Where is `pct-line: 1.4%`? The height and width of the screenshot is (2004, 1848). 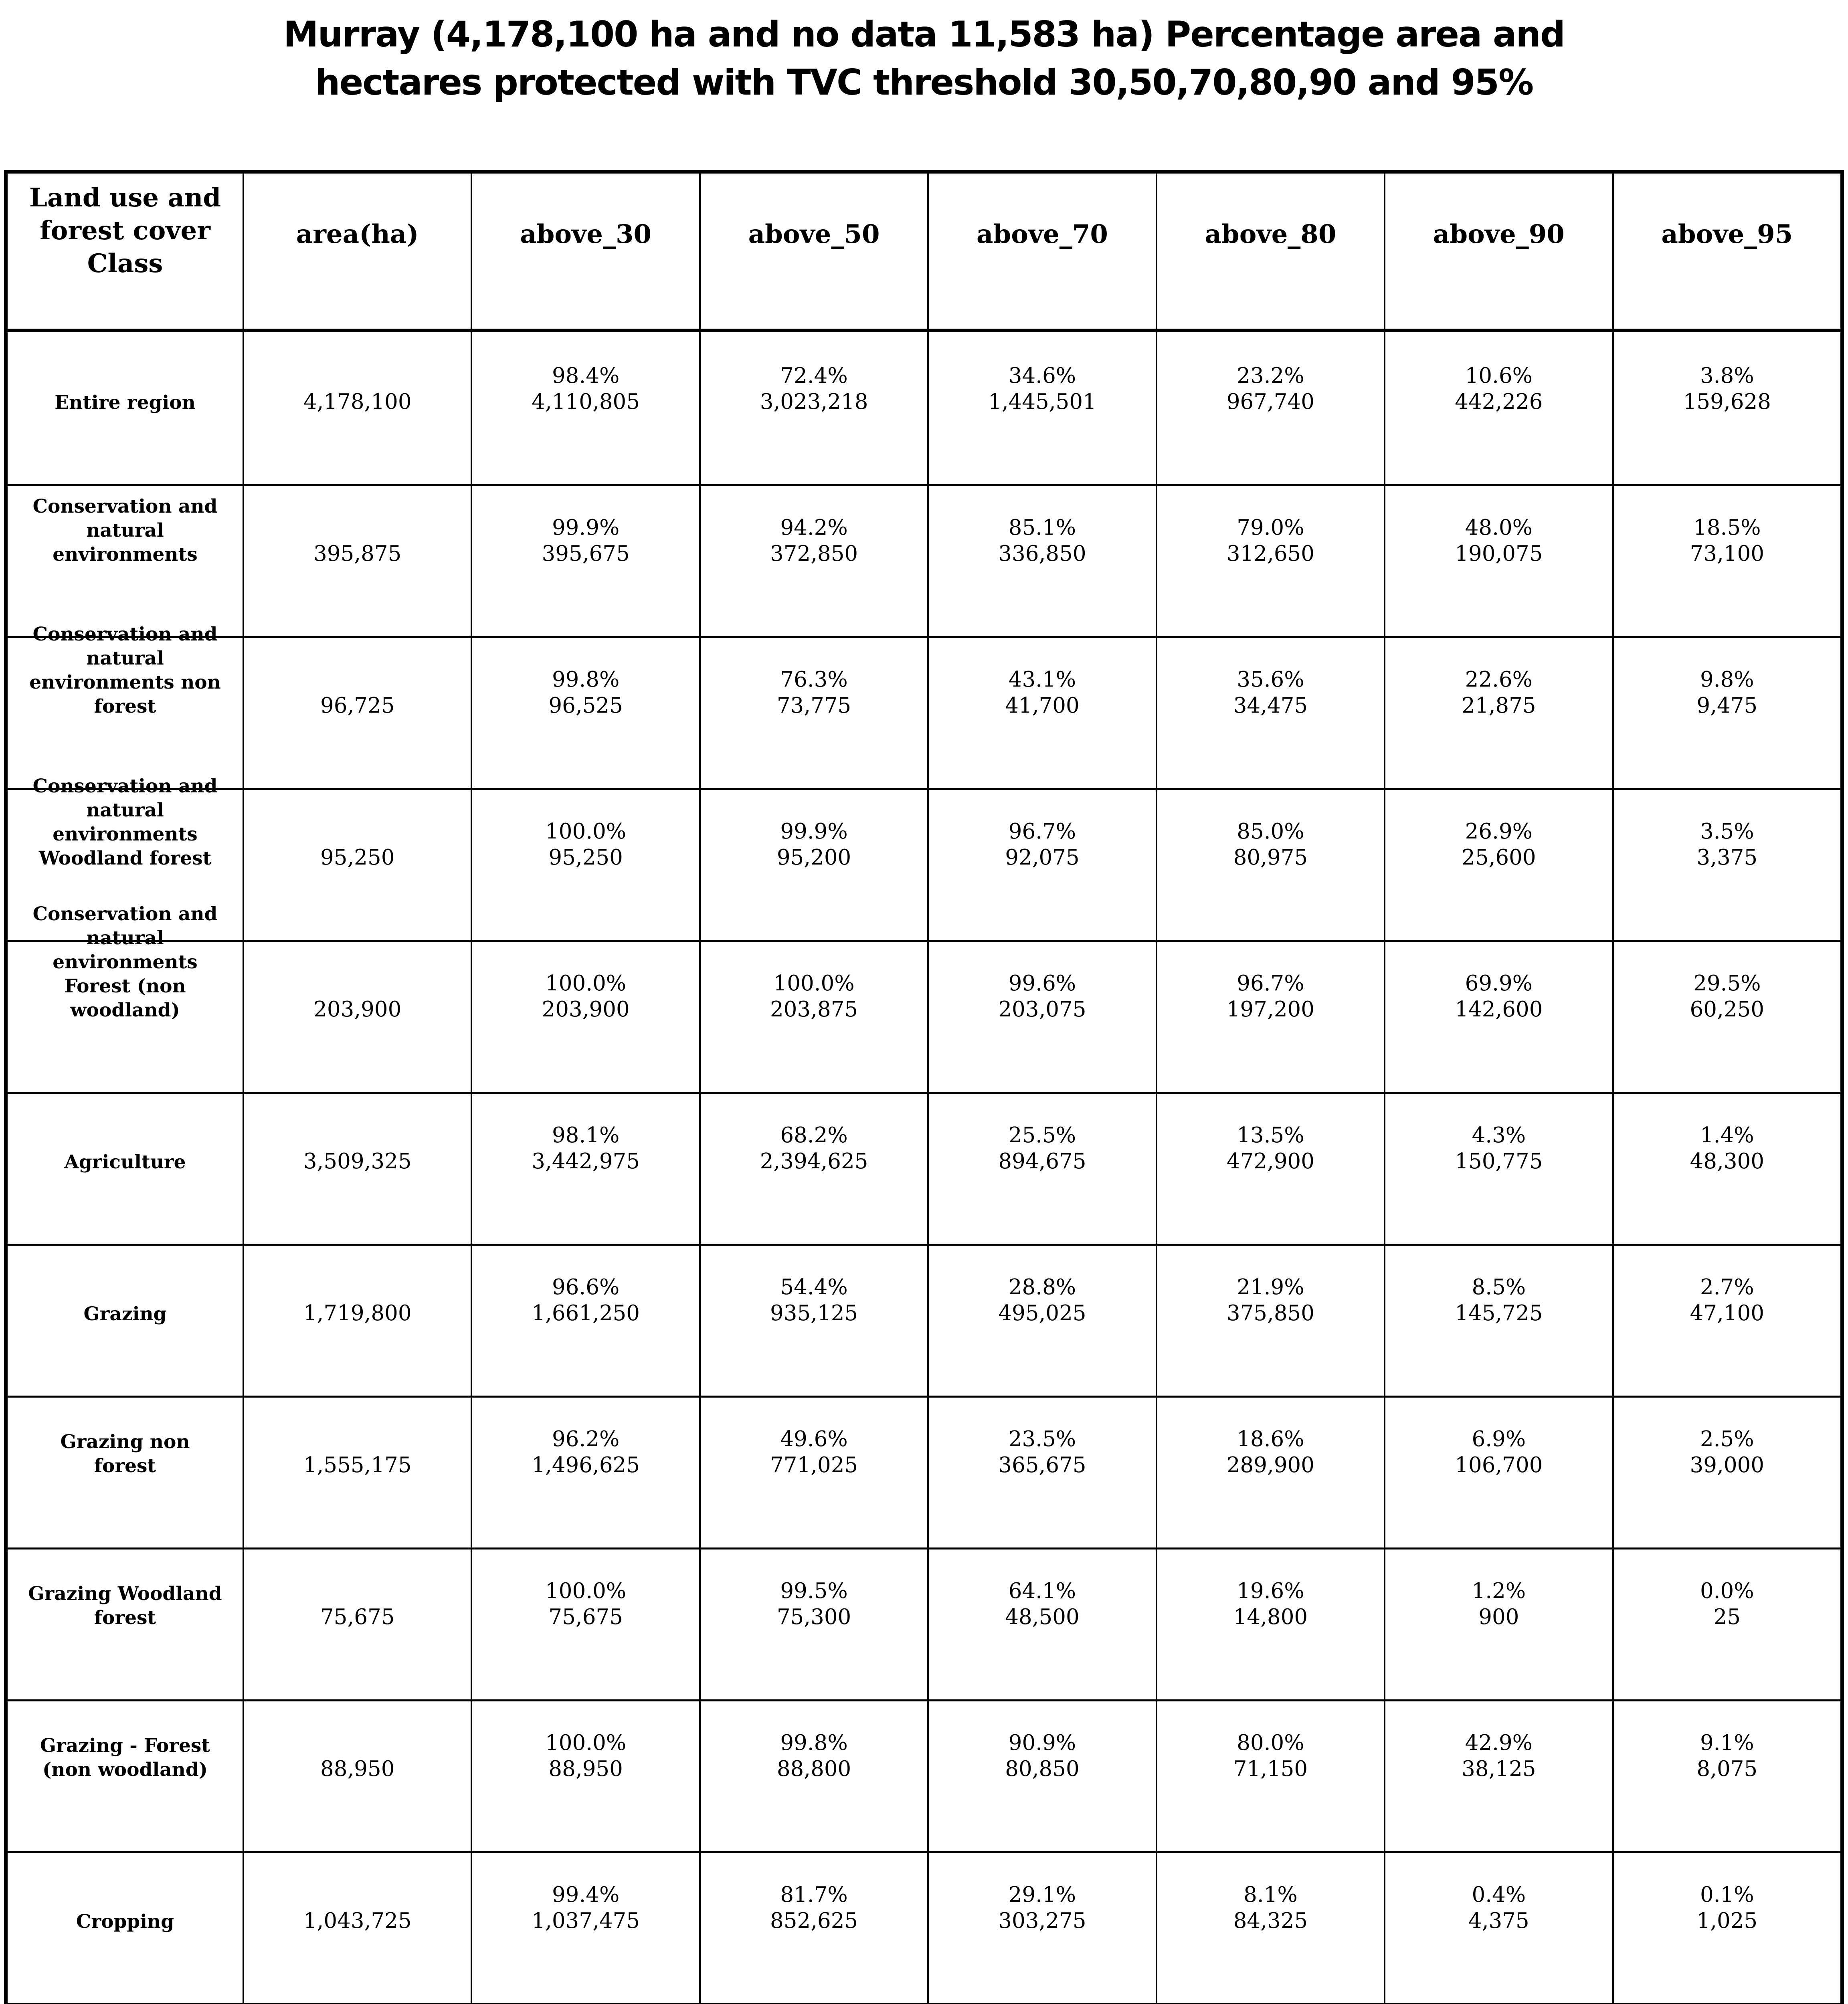 pct-line: 1.4% is located at coordinates (1727, 1135).